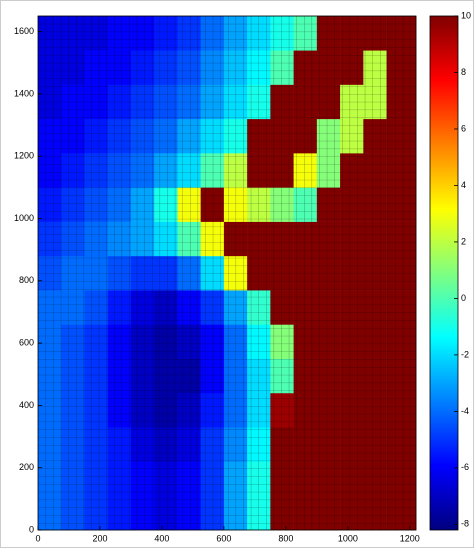  Describe the element at coordinates (465, 467) in the screenshot. I see `colorbar-tick-label: -6` at that location.